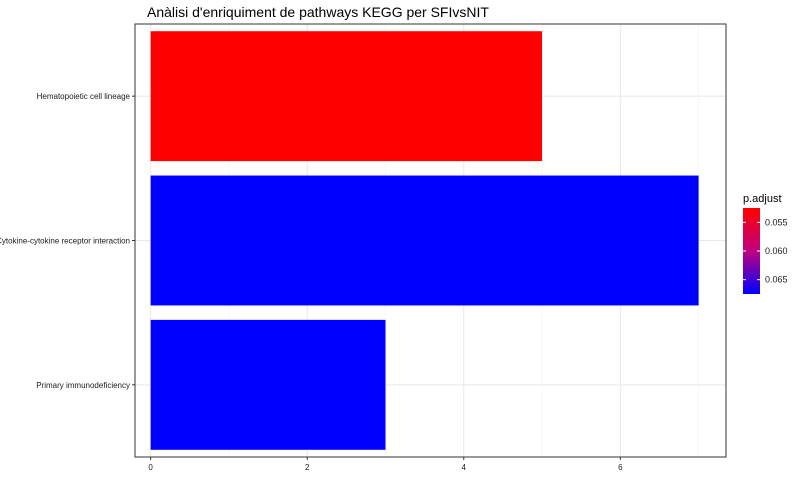 The height and width of the screenshot is (480, 800). I want to click on x-tick-label: 2, so click(307, 467).